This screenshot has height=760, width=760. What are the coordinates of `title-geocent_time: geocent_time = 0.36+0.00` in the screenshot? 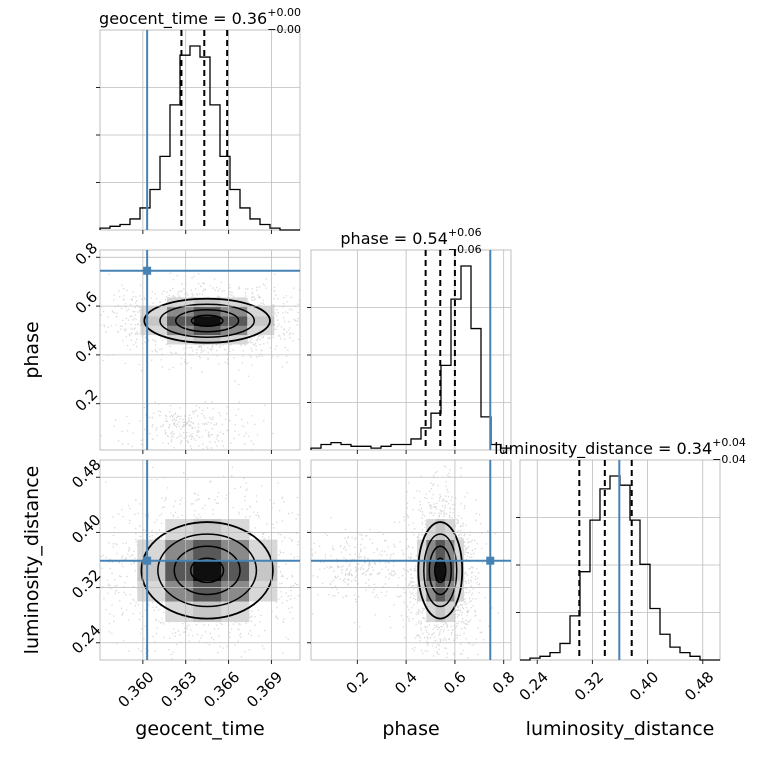 It's located at (200, 17).